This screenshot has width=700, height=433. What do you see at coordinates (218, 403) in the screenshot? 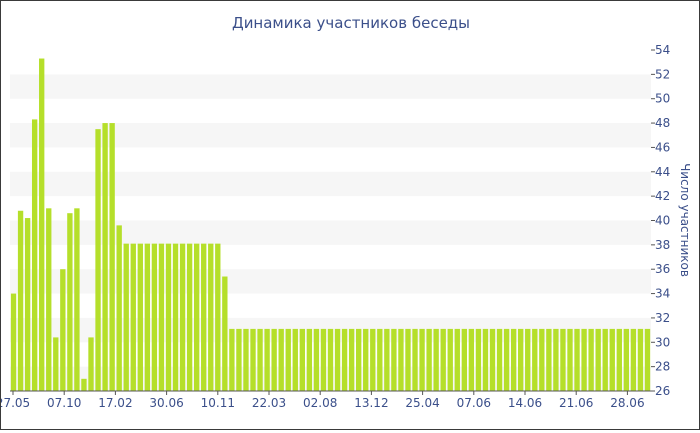
I see `x-tick-label: 10.11` at bounding box center [218, 403].